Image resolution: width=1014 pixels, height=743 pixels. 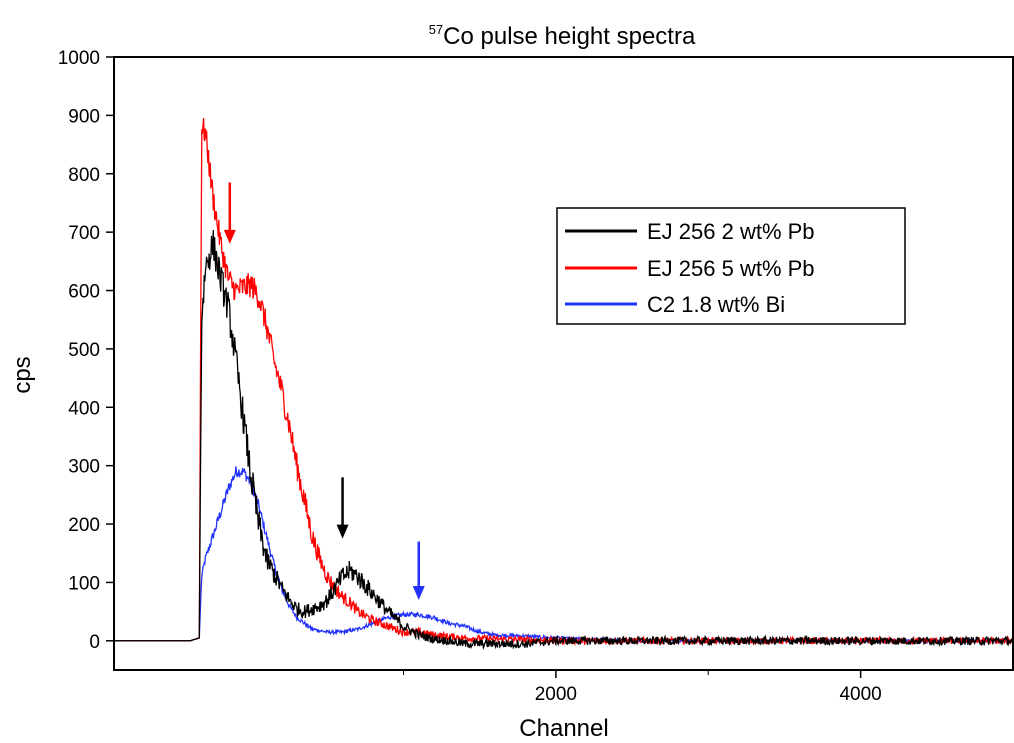 What do you see at coordinates (79, 58) in the screenshot?
I see `y-tick-label: 1000` at bounding box center [79, 58].